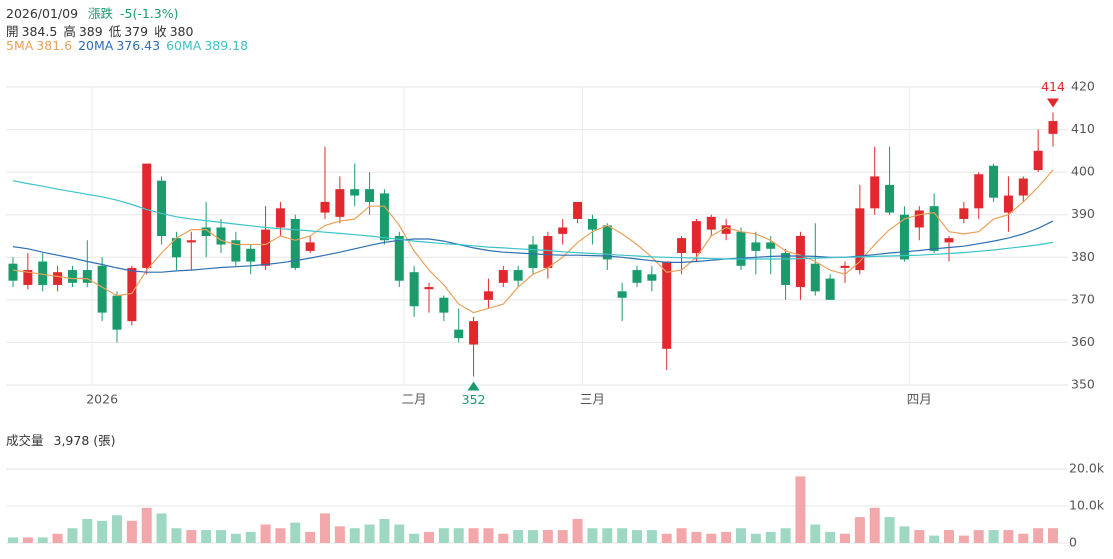 The width and height of the screenshot is (1113, 559). I want to click on ma-line, so click(533, 246).